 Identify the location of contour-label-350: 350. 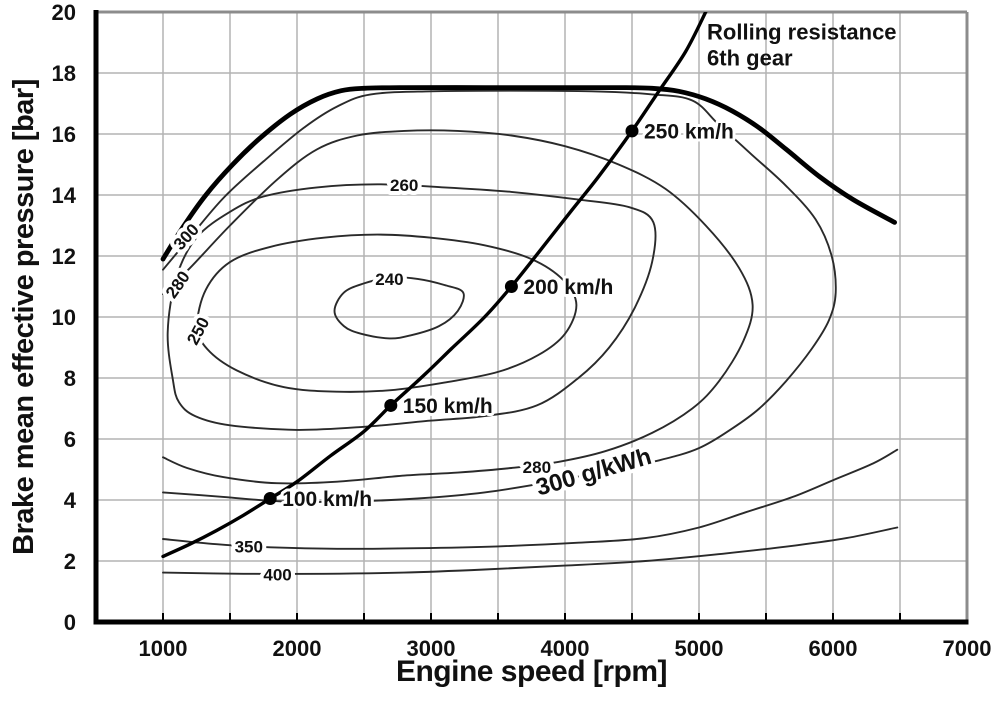
(249, 546).